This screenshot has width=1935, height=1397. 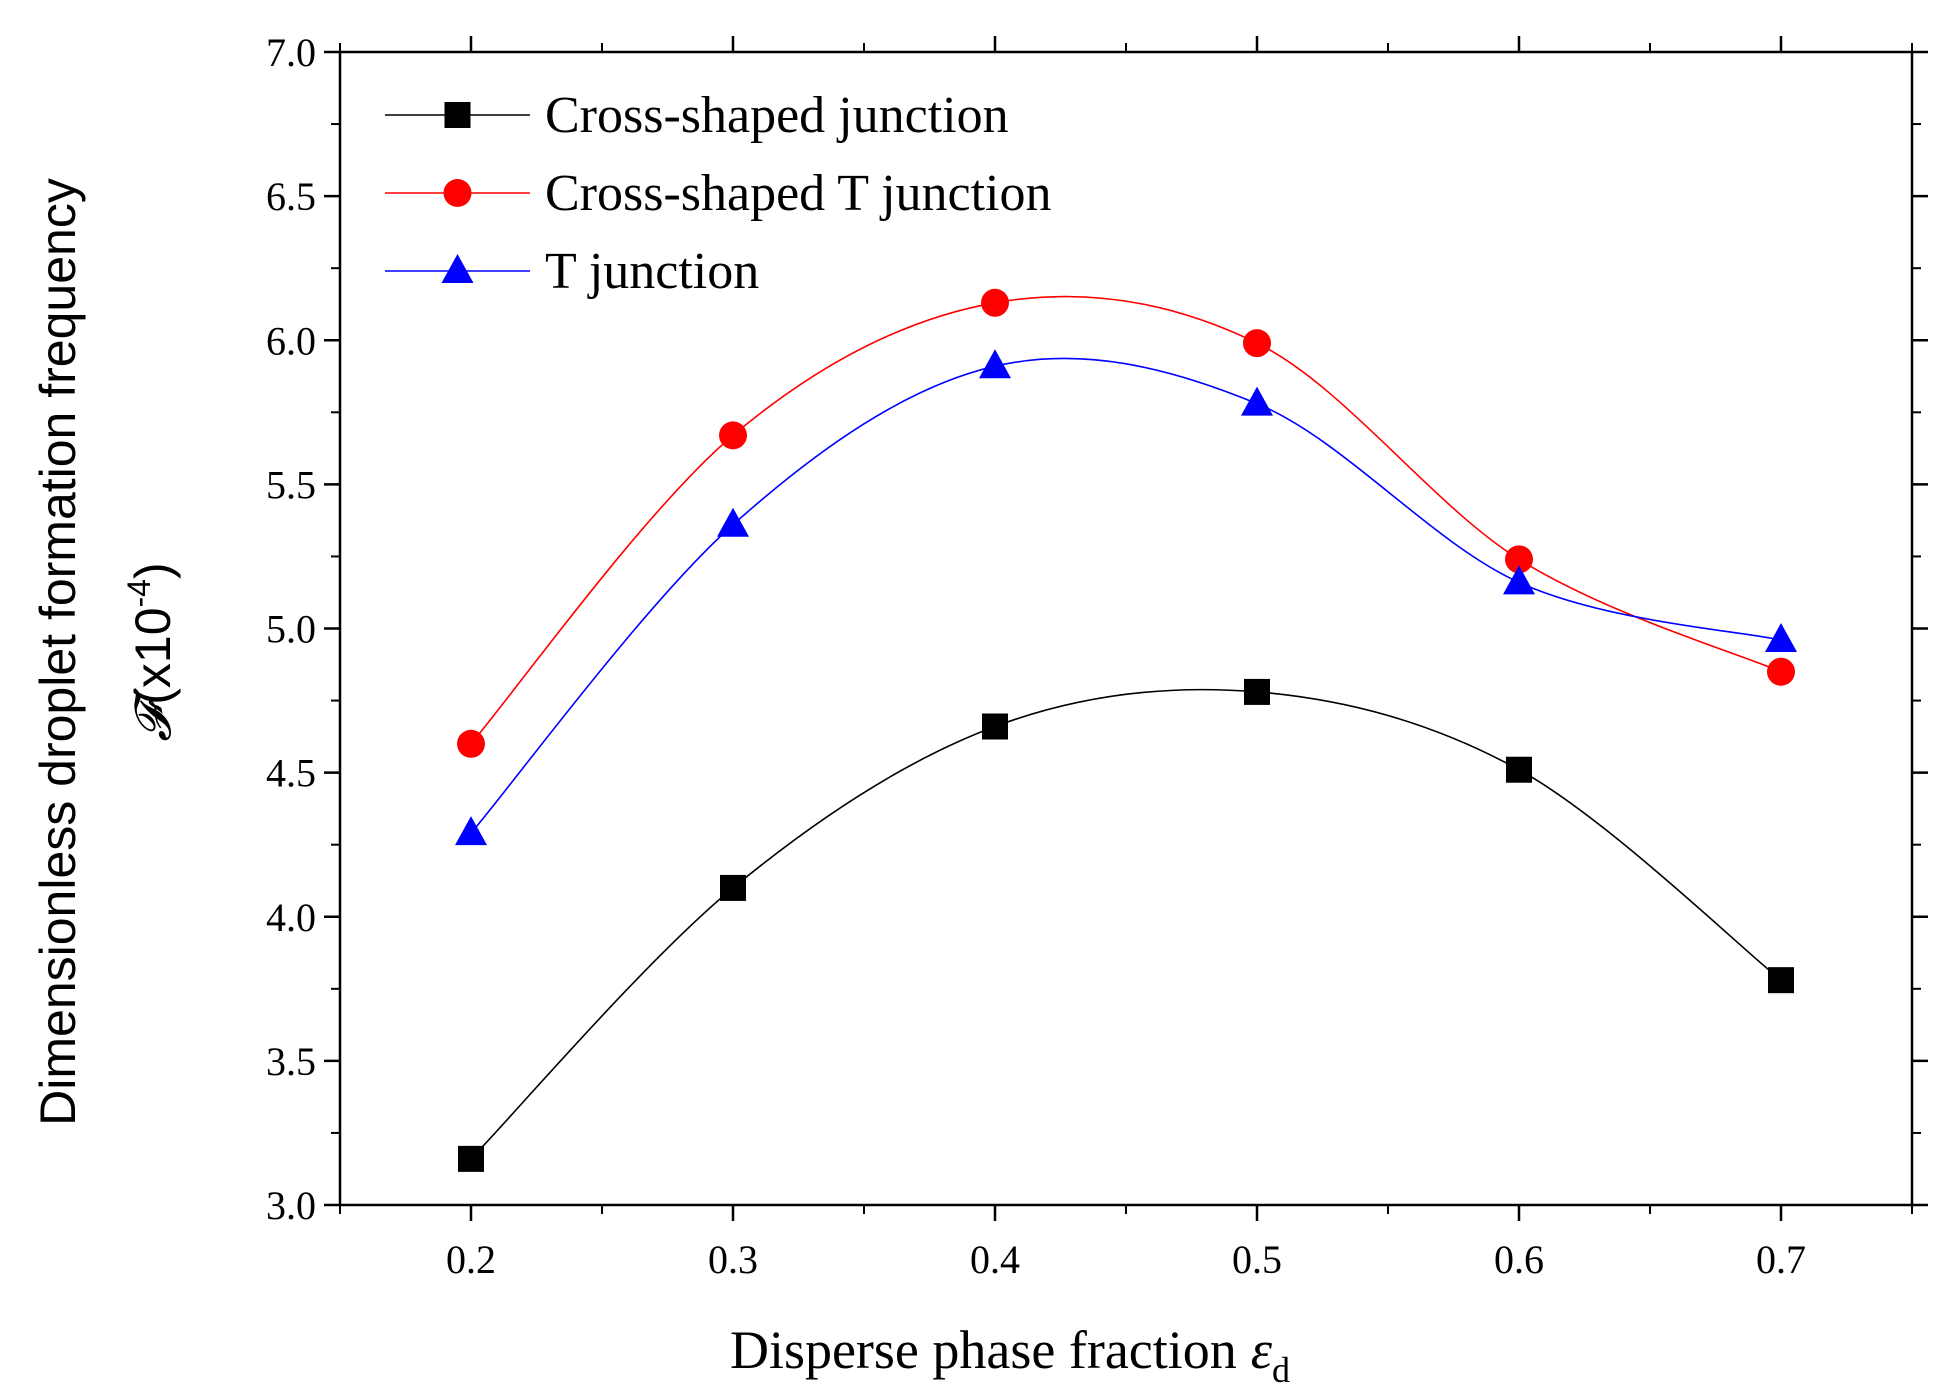 I want to click on legend-label: Cross-shaped junction, so click(x=777, y=115).